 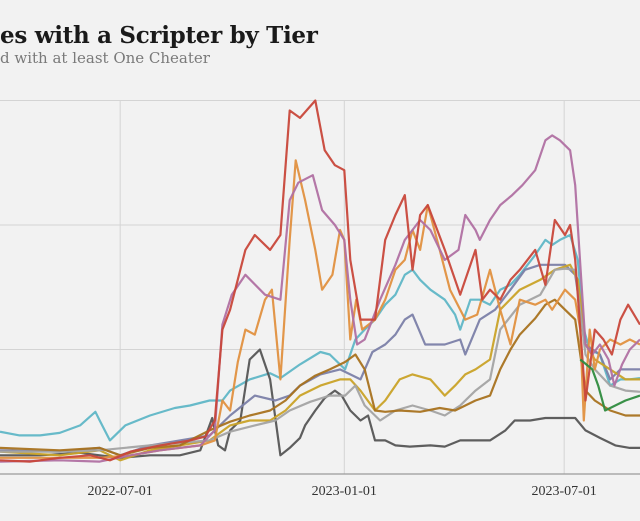 I want to click on x-tick-labels: 2022-07-01 2023-01-01 2023-07-01, so click(x=341, y=491).